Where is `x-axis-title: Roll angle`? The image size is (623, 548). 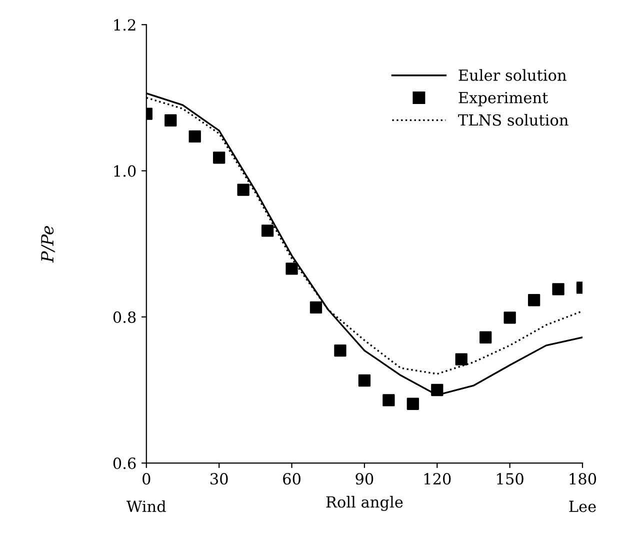
x-axis-title: Roll angle is located at coordinates (364, 503).